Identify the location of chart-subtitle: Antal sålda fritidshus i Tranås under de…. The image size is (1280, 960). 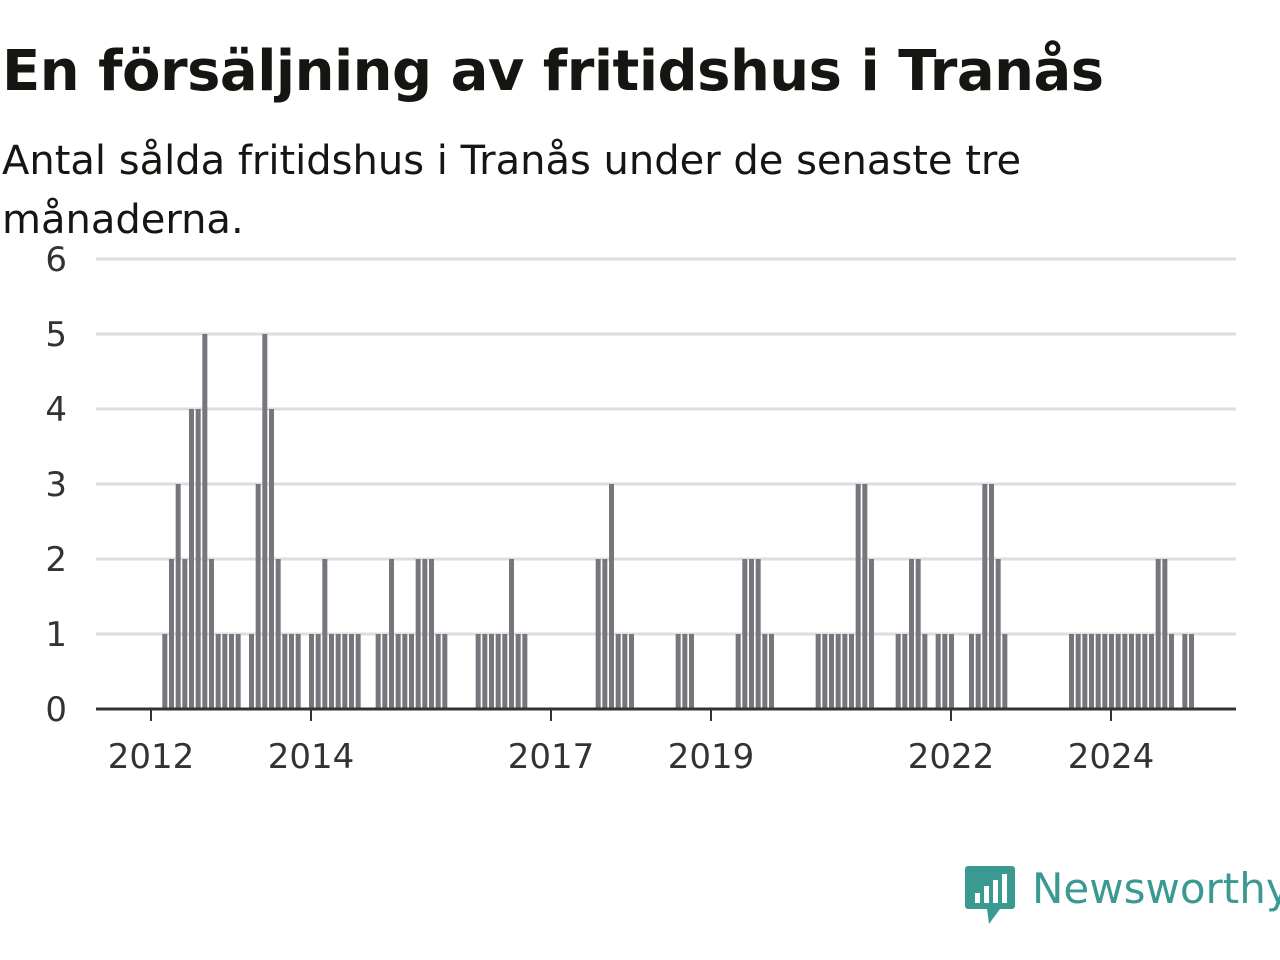
(512, 190).